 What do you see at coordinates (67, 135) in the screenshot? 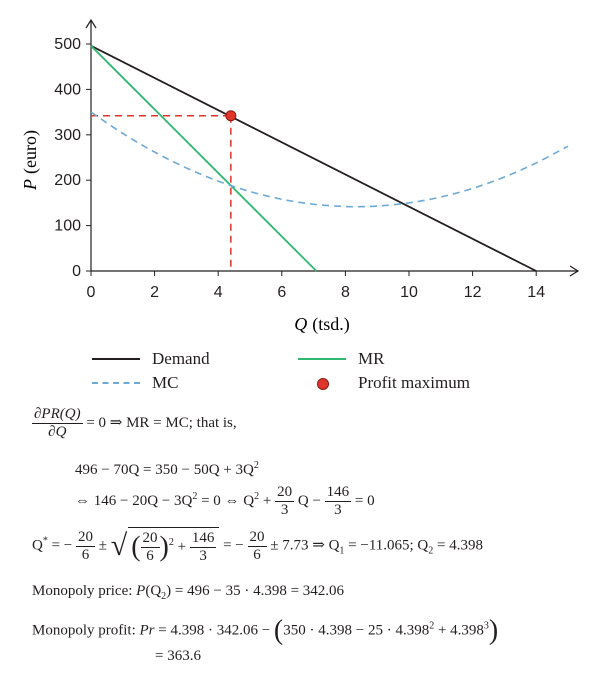
I see `y-tick-label: 300` at bounding box center [67, 135].